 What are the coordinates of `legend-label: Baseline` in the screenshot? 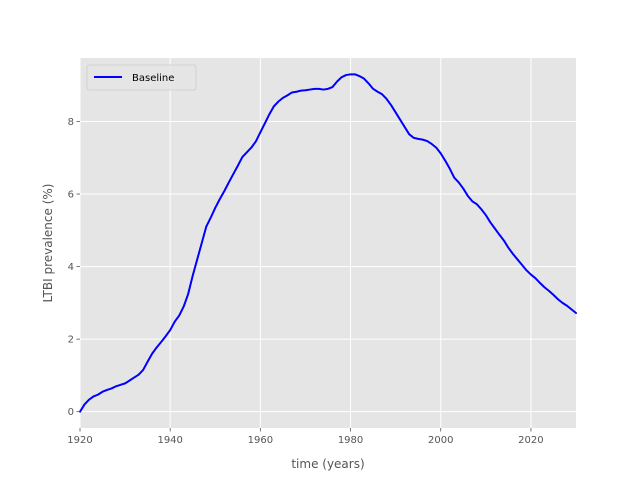 It's located at (153, 78).